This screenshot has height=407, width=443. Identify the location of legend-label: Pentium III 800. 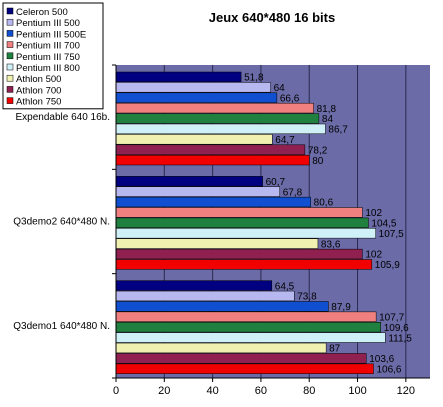
(48, 68).